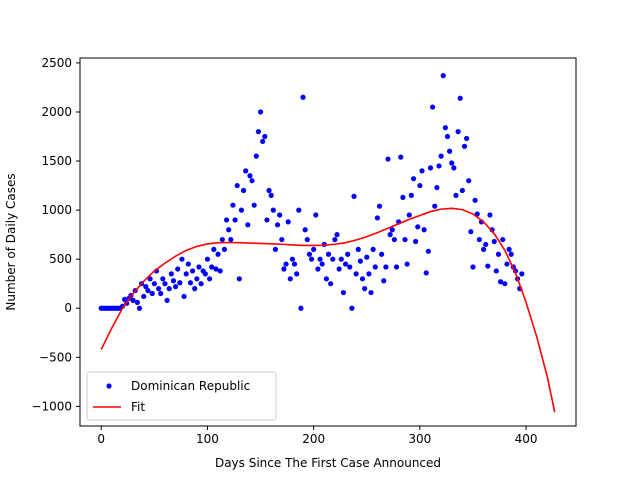  Describe the element at coordinates (60, 259) in the screenshot. I see `y-tick-label: 500` at that location.